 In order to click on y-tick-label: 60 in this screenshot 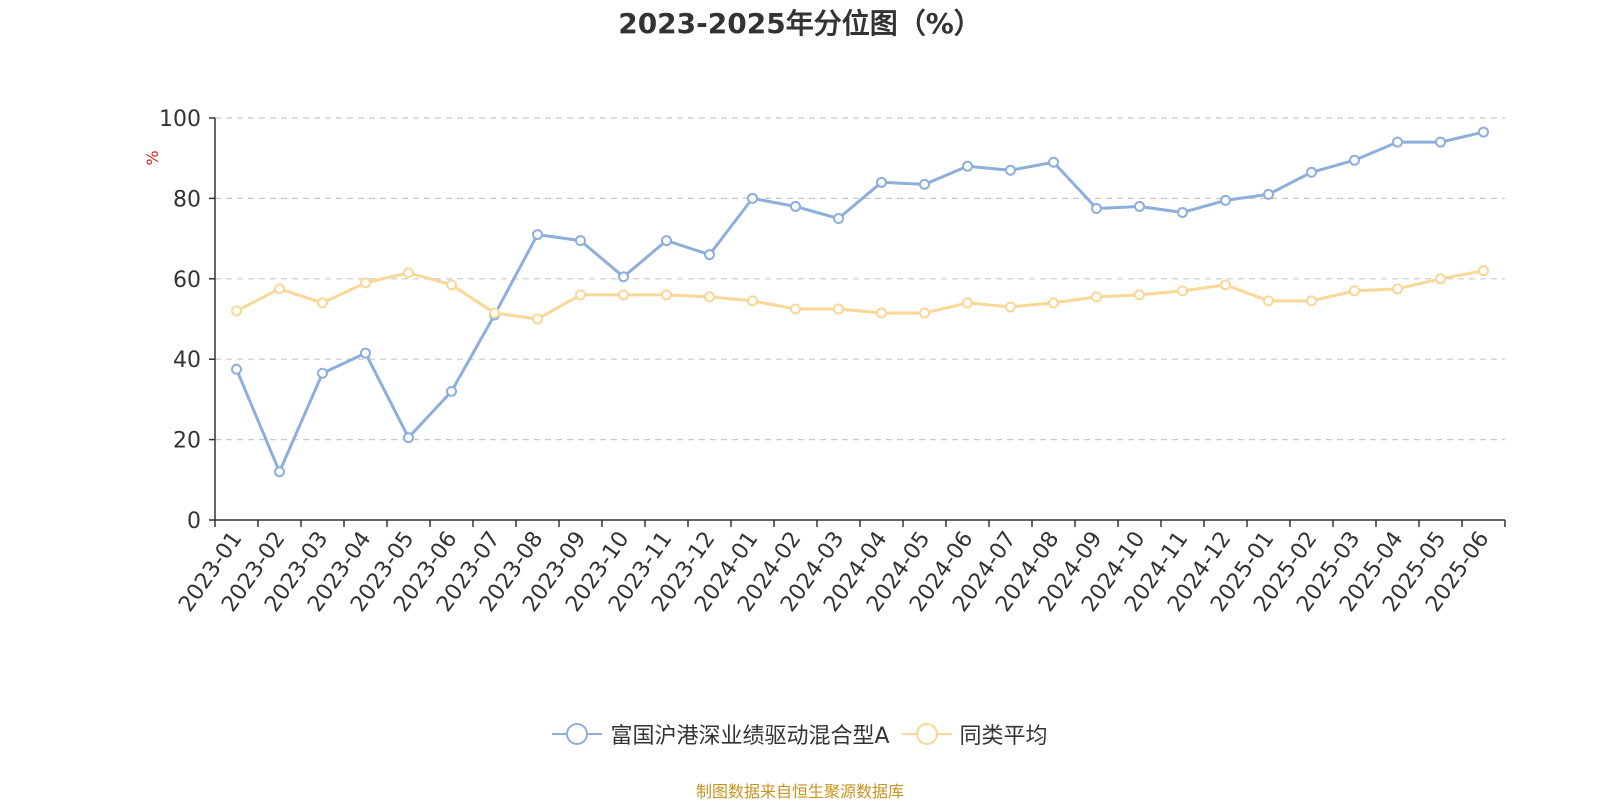, I will do `click(187, 280)`.